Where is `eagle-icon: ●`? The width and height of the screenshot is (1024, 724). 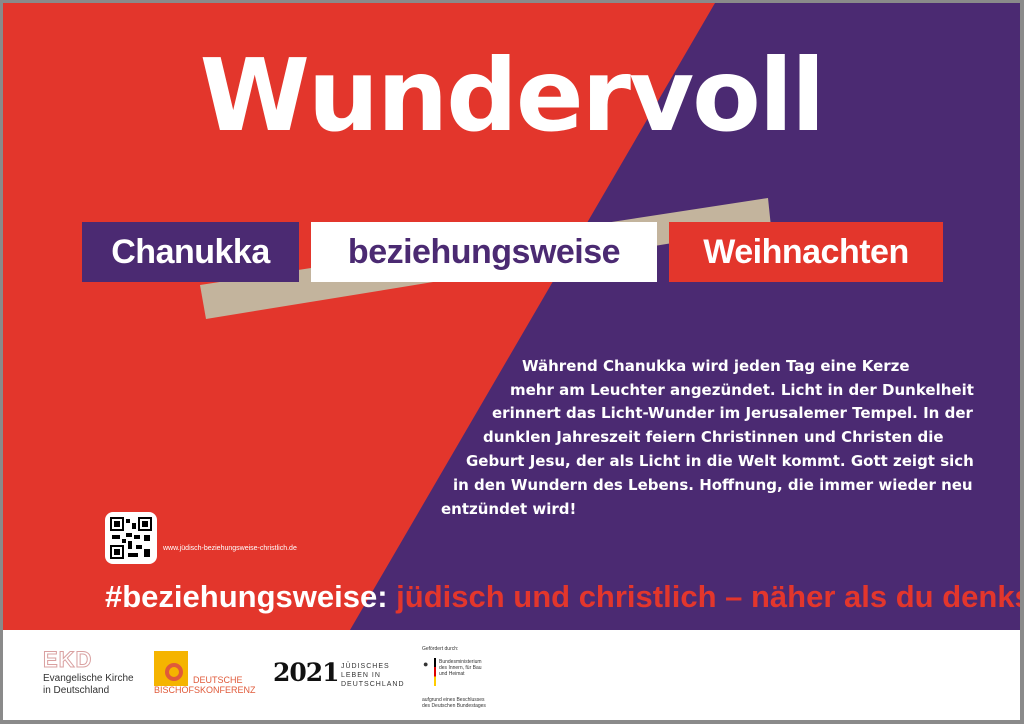
eagle-icon: ● is located at coordinates (426, 664).